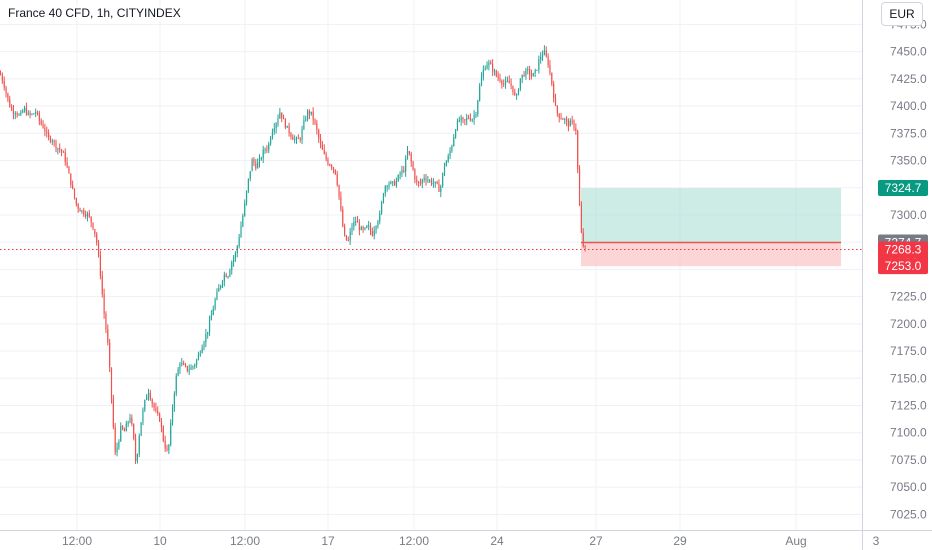 This screenshot has height=550, width=932. What do you see at coordinates (902, 14) in the screenshot?
I see `currency-button: EUR` at bounding box center [902, 14].